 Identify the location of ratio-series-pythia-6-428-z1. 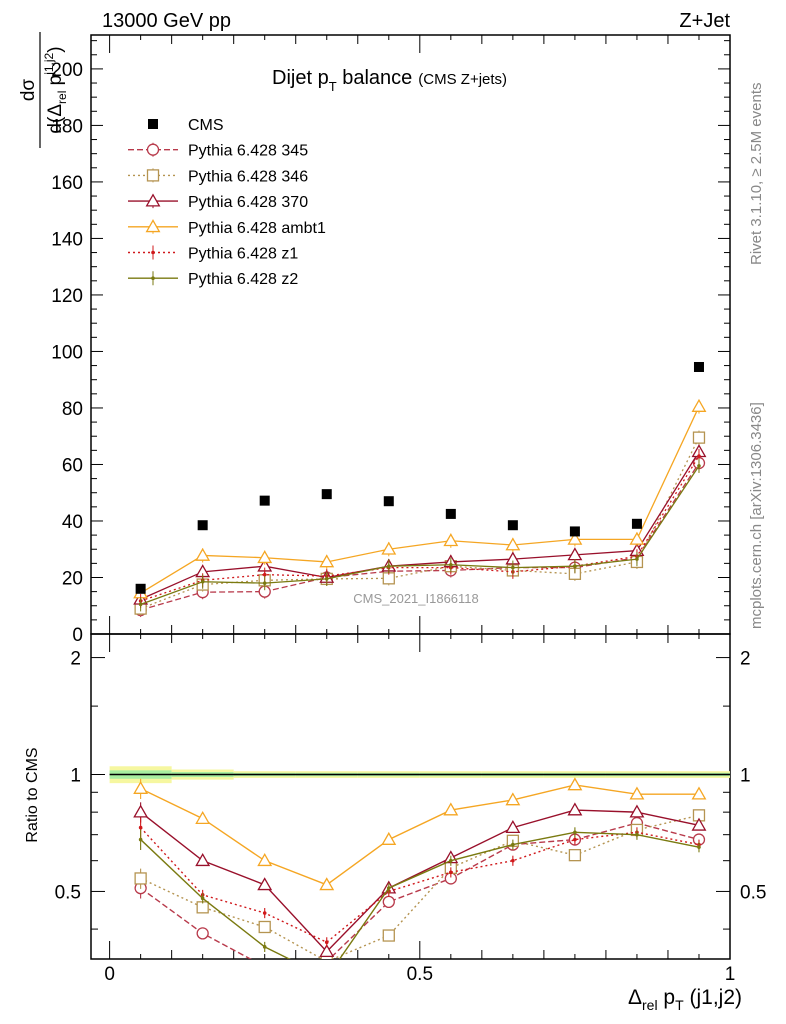
(419, 882).